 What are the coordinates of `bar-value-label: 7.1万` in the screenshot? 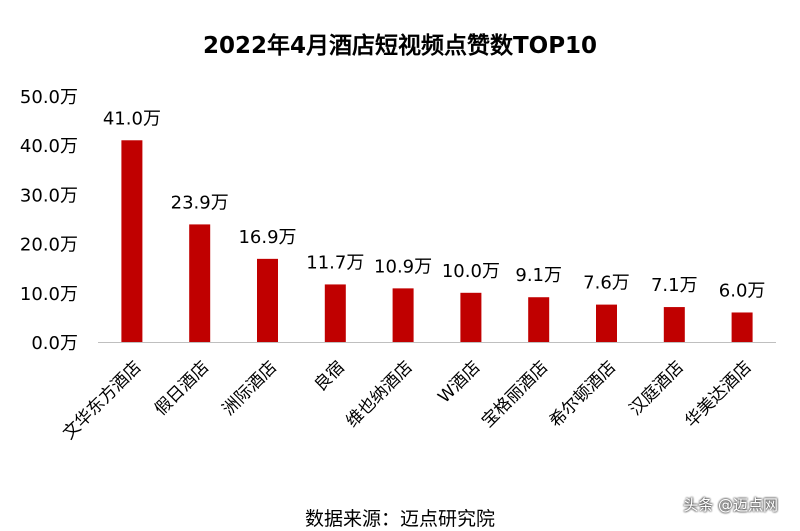 It's located at (674, 285).